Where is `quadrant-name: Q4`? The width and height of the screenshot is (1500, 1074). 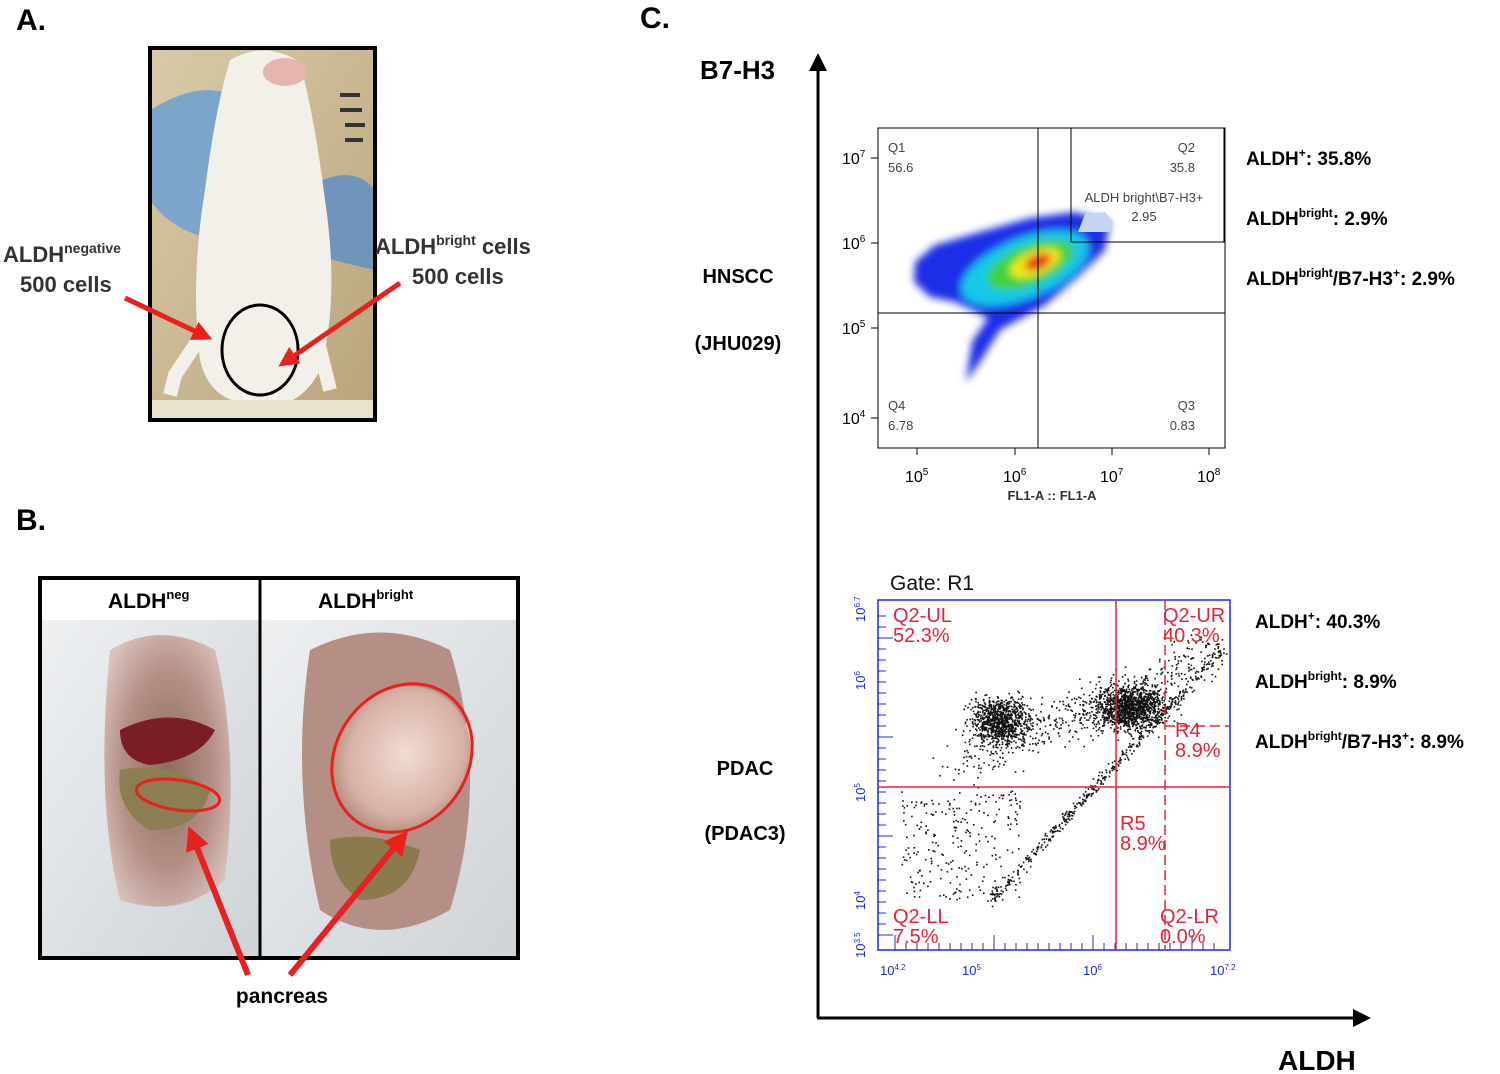
quadrant-name: Q4 is located at coordinates (896, 405).